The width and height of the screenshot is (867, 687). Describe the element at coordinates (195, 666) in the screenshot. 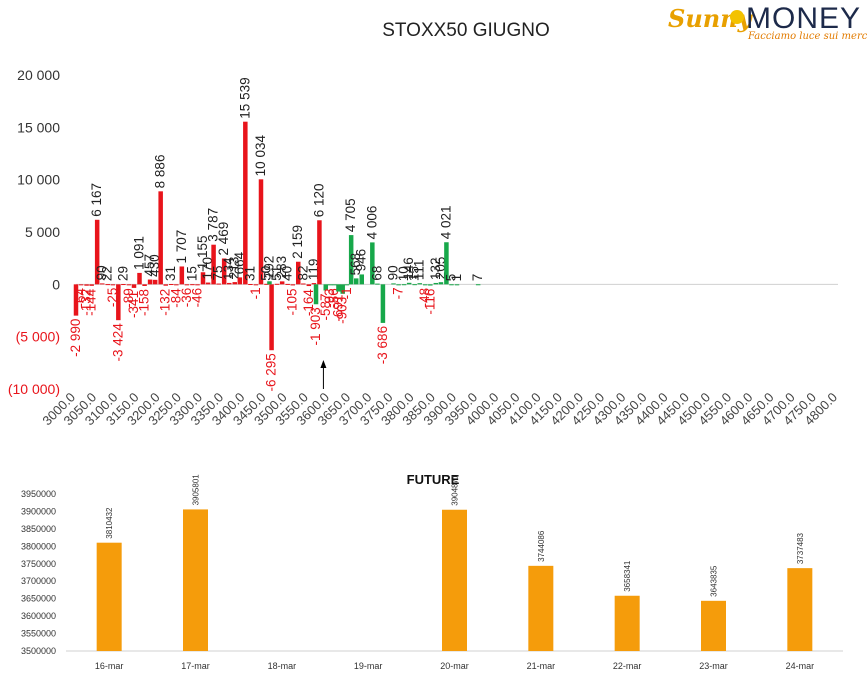

I see `future-x-tick-label: 17-mar` at that location.